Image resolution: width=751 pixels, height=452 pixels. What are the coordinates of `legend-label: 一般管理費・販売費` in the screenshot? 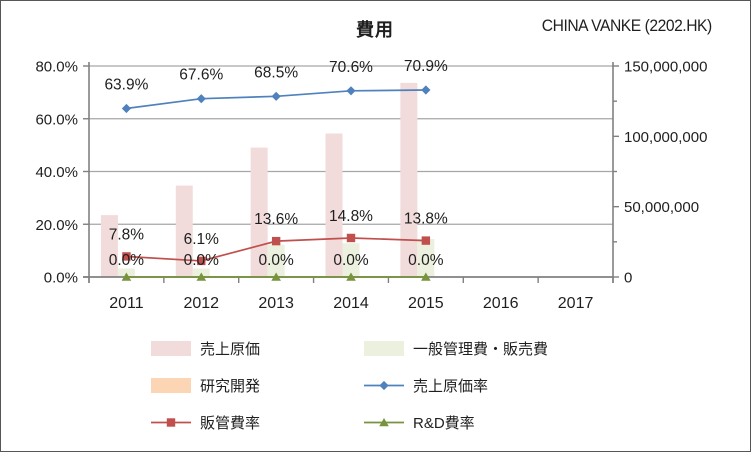 It's located at (481, 349).